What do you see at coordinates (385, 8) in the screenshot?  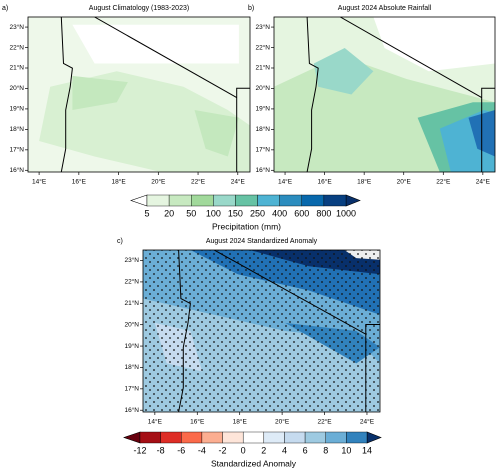 I see `panel-title: August 2024 Absolute Rainfall` at bounding box center [385, 8].